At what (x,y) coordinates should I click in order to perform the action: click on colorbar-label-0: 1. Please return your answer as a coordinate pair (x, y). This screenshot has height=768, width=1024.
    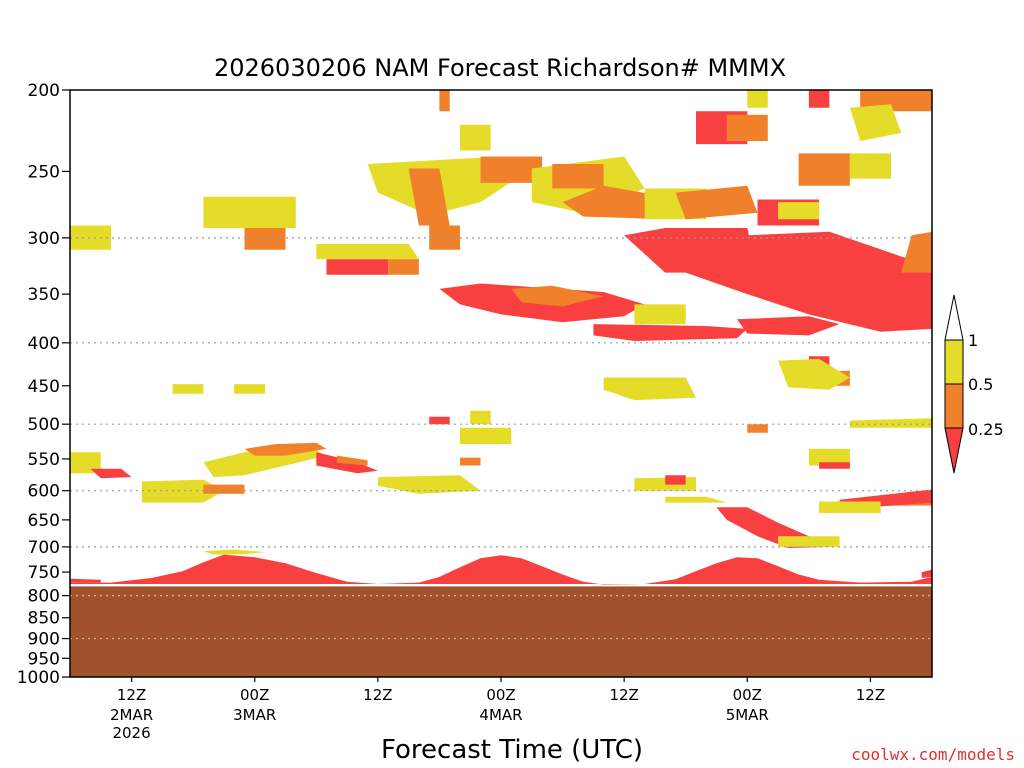
    Looking at the image, I should click on (973, 340).